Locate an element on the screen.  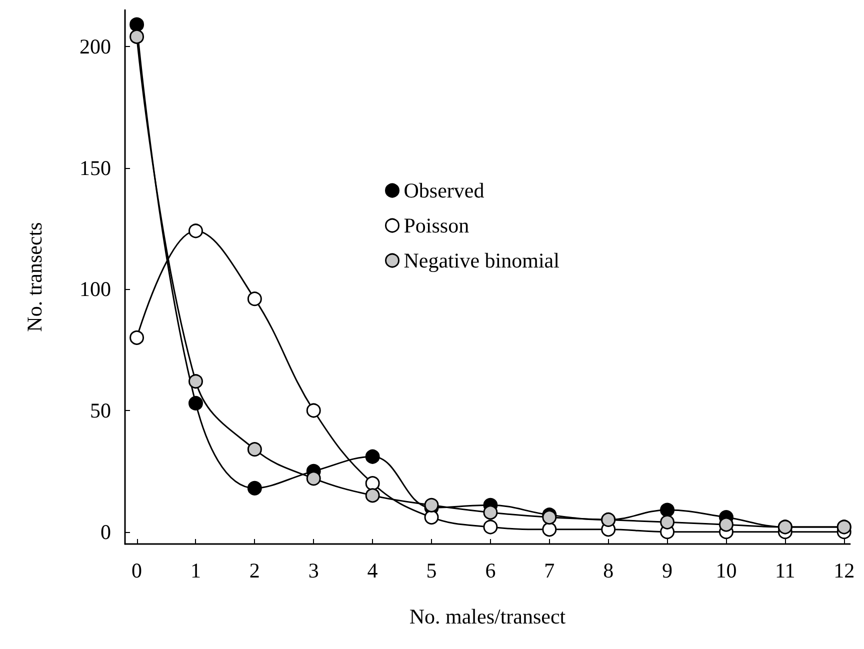
legend-label: Observed is located at coordinates (444, 190).